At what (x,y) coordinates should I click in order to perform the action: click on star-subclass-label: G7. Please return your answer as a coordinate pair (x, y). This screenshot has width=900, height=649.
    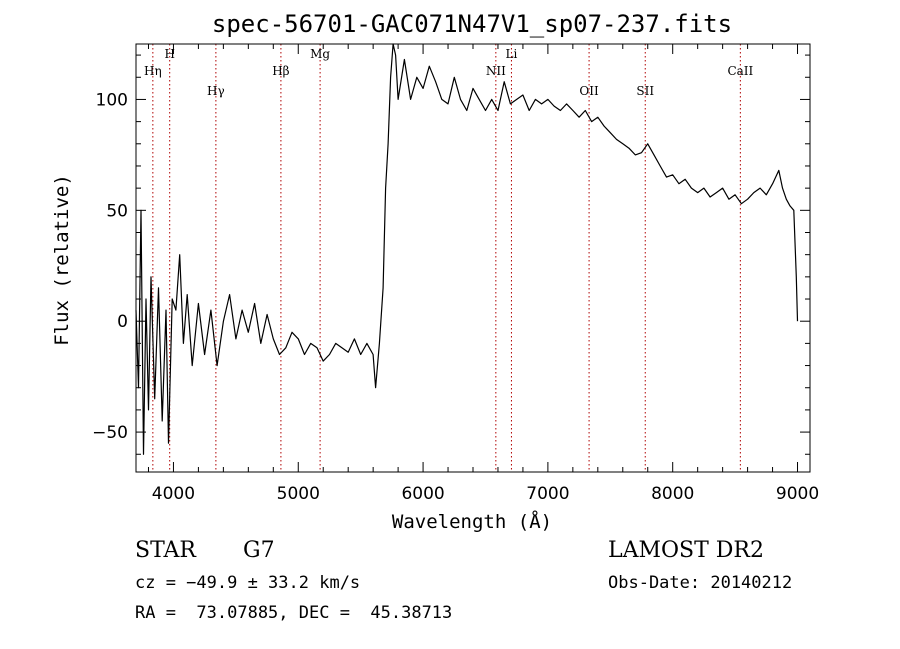
    Looking at the image, I should click on (259, 550).